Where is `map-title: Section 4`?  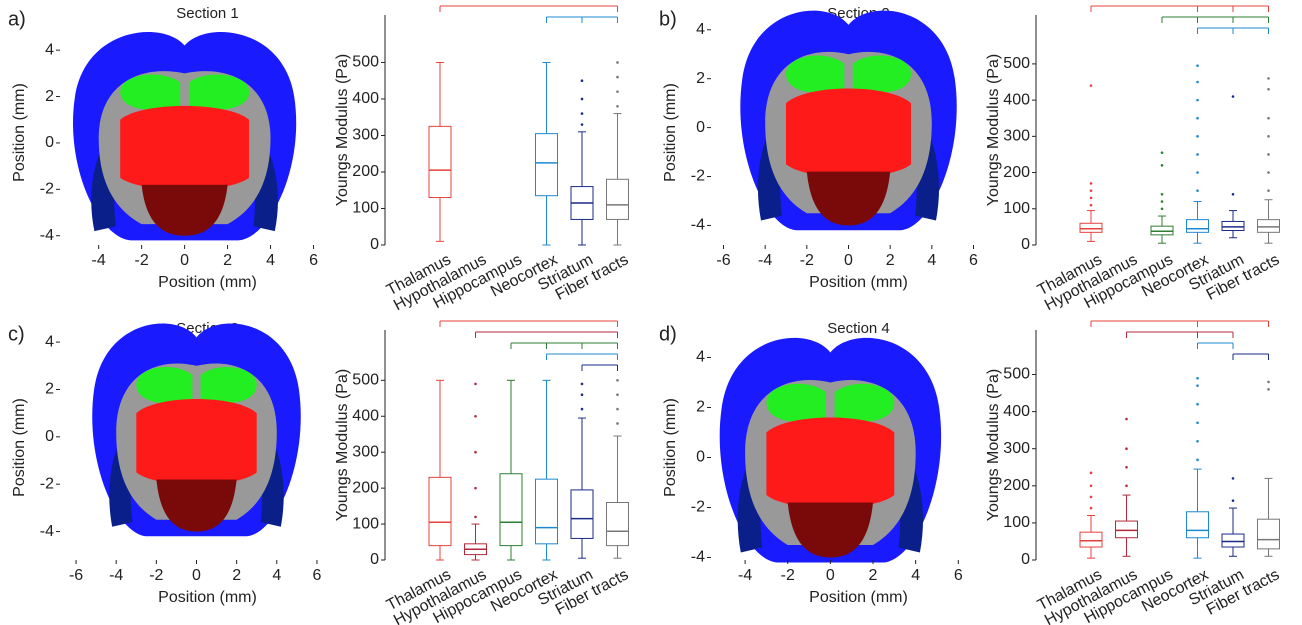
map-title: Section 4 is located at coordinates (858, 328).